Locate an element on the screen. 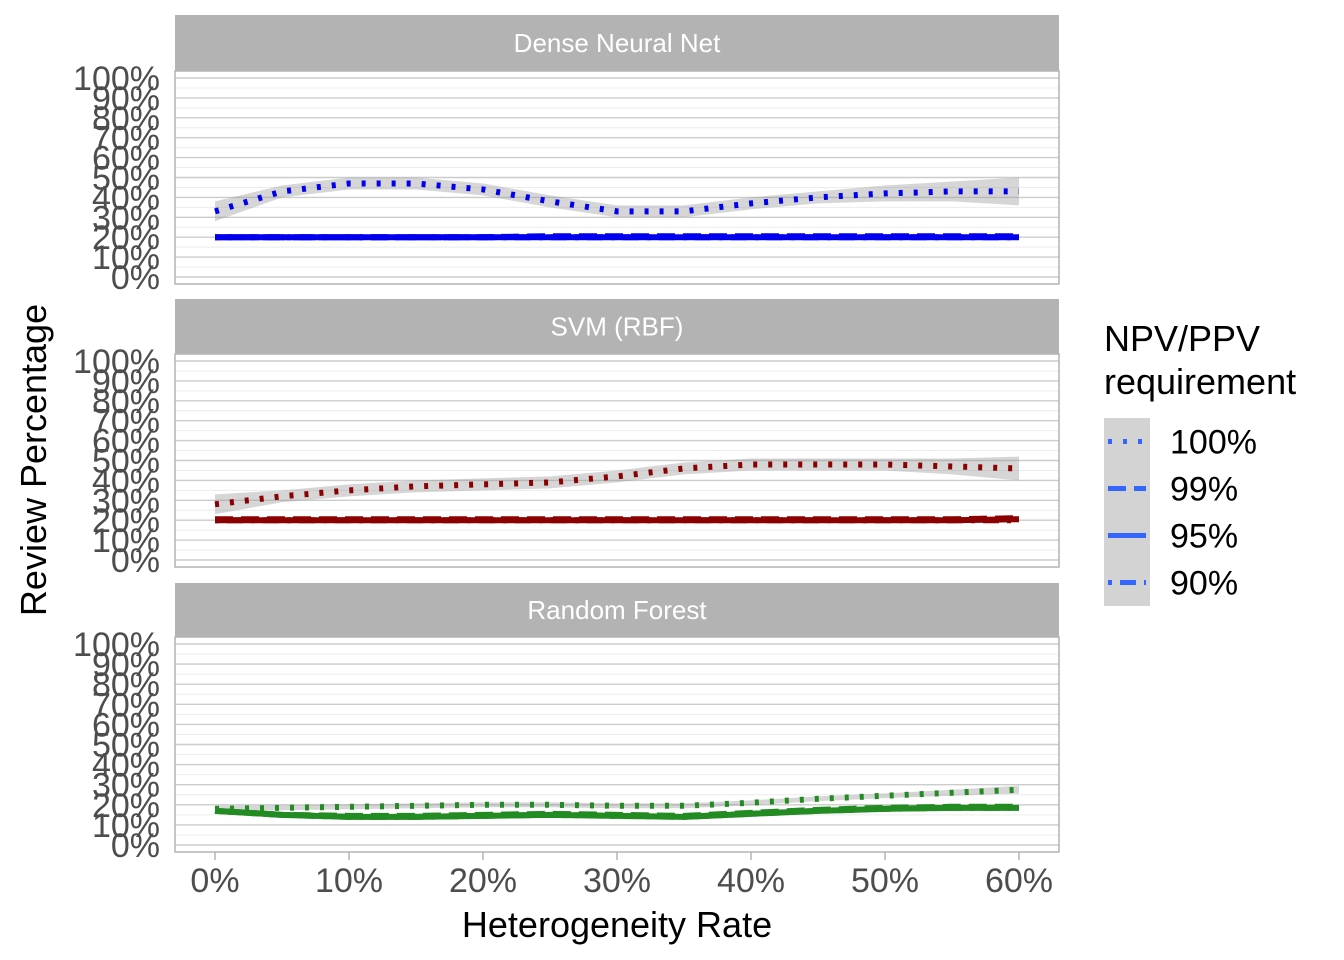 Image resolution: width=1344 pixels, height=960 pixels. legend-label: 90% is located at coordinates (1204, 584).